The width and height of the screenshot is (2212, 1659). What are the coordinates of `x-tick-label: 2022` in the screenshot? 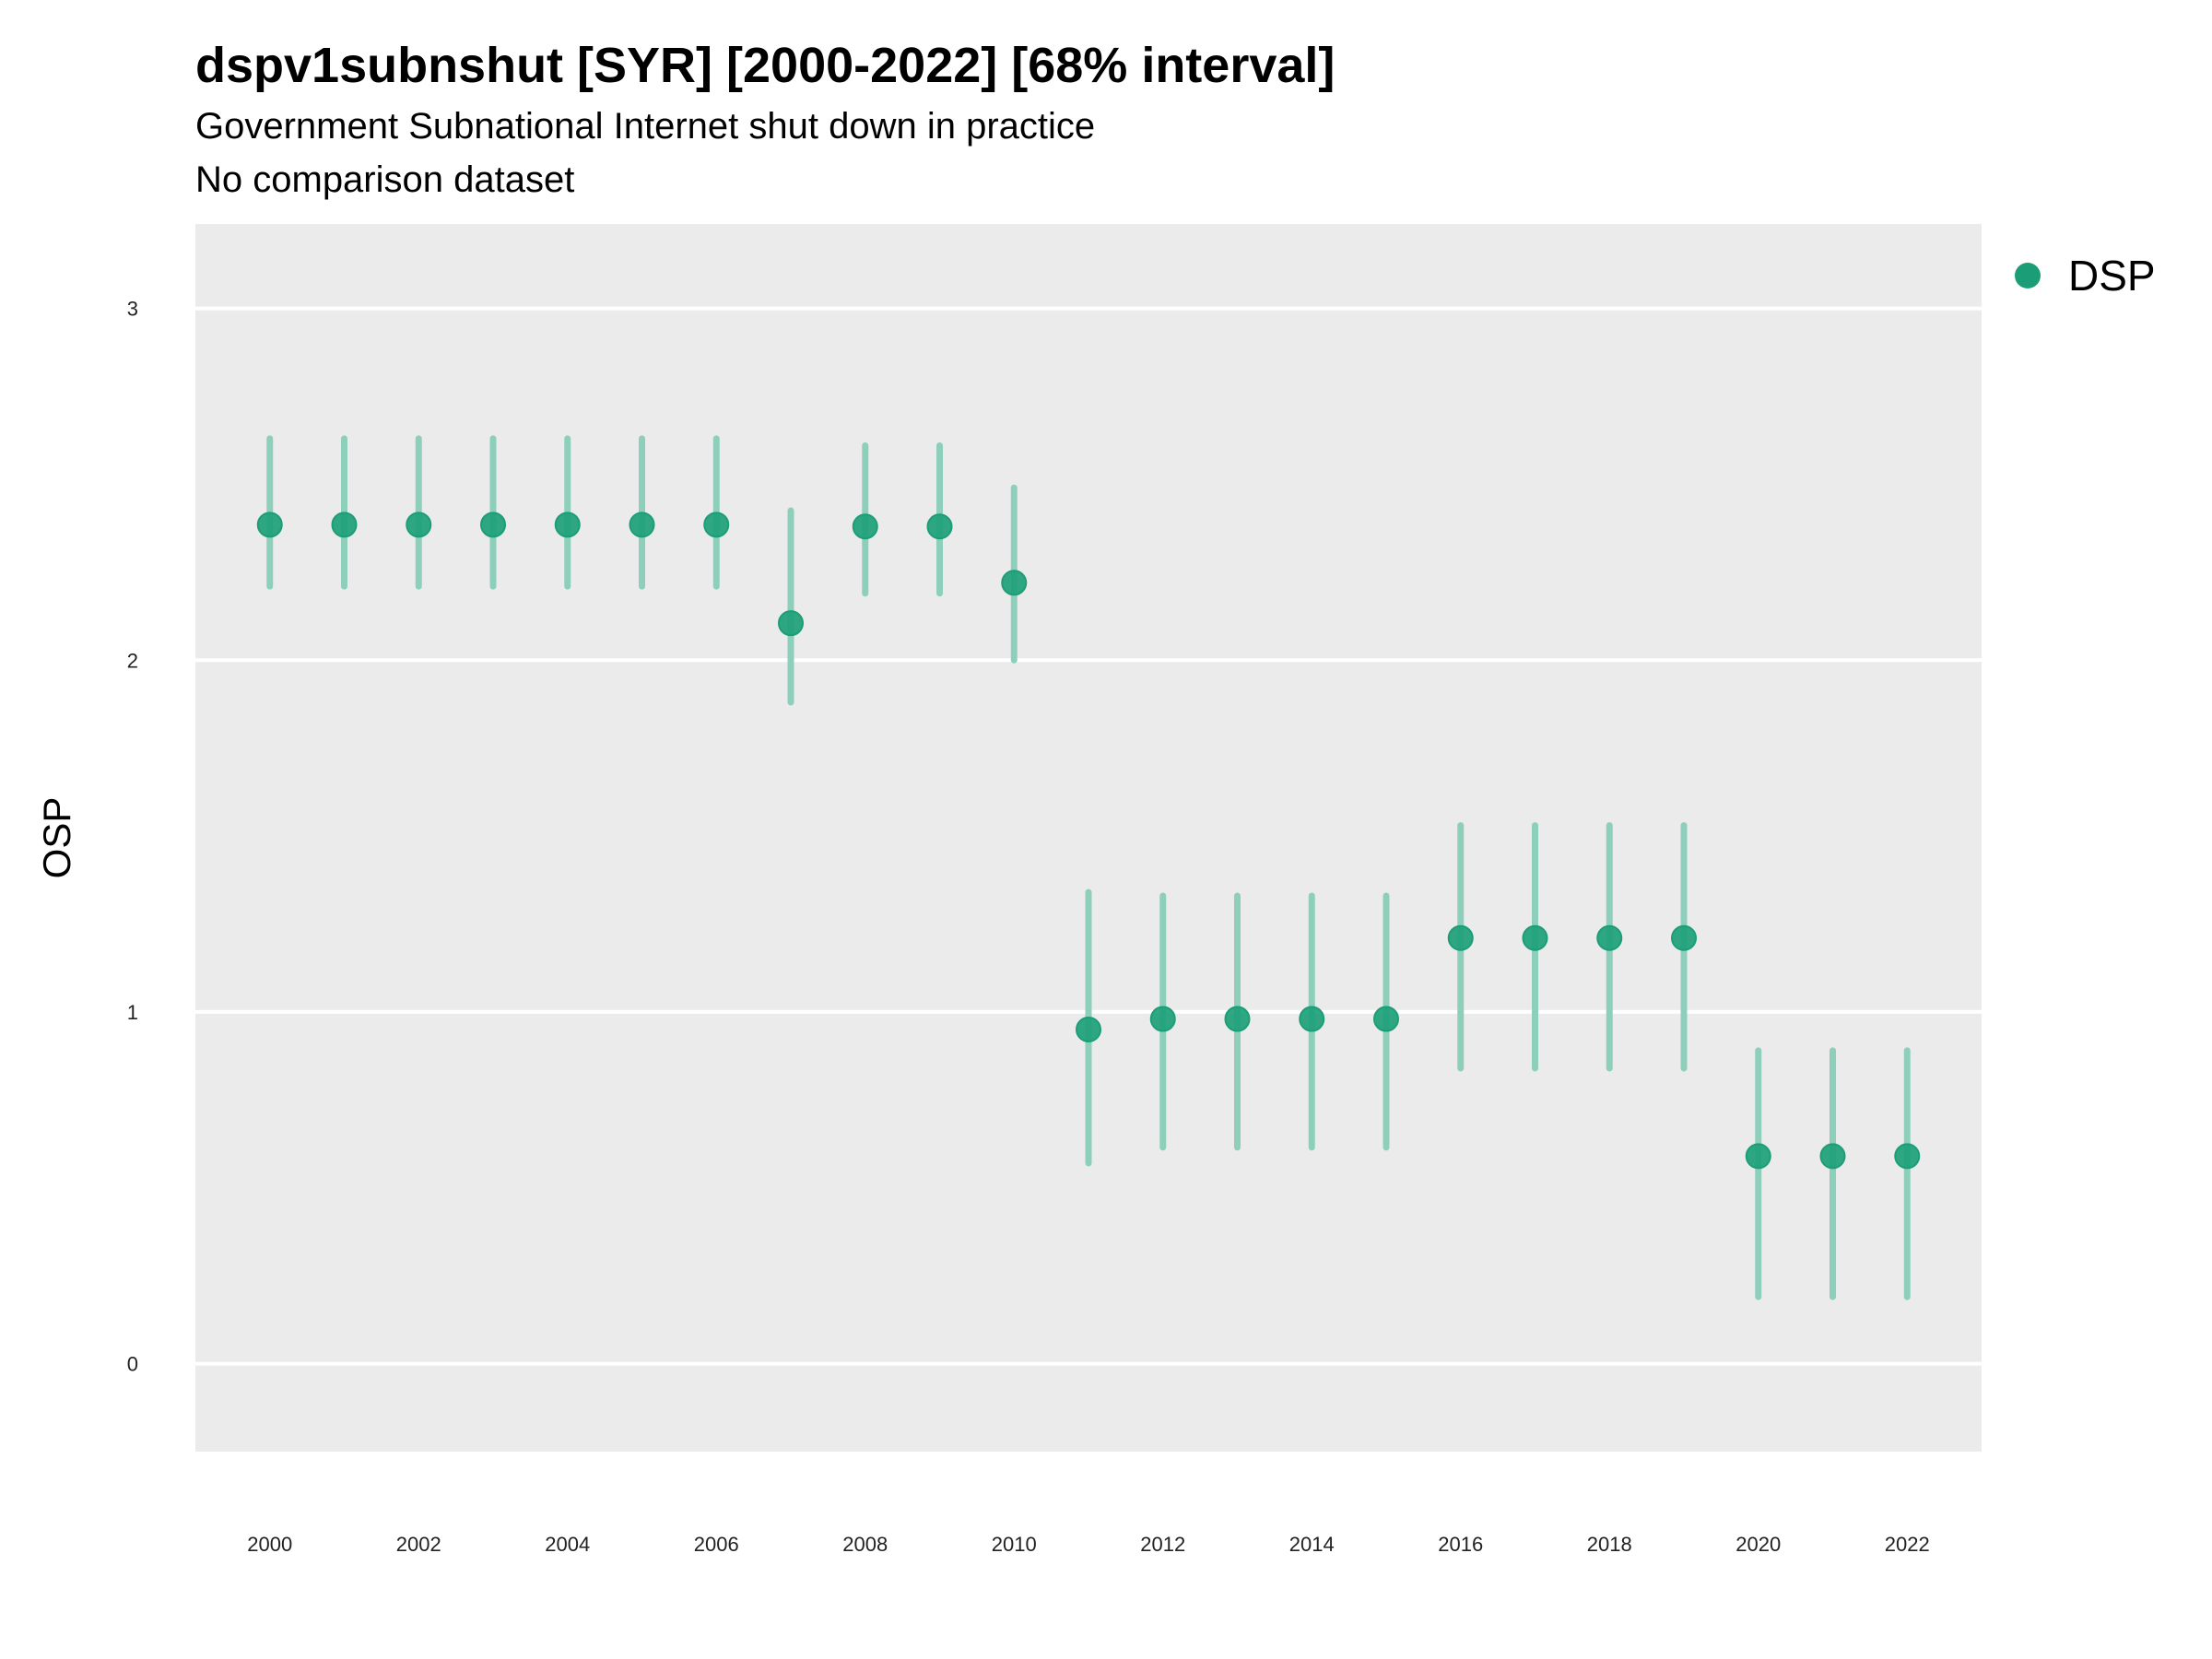 It's located at (1907, 1544).